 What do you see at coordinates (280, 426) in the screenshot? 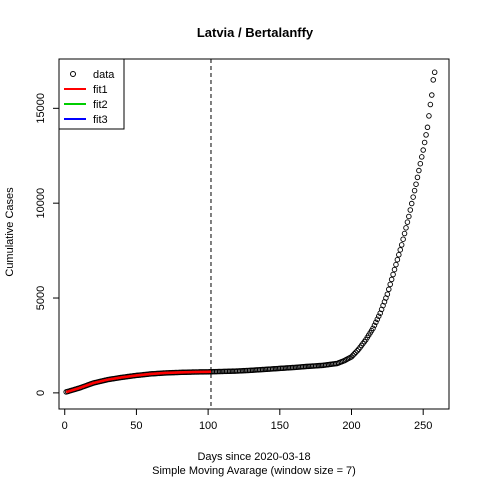
I see `x-tick-label: 150` at bounding box center [280, 426].